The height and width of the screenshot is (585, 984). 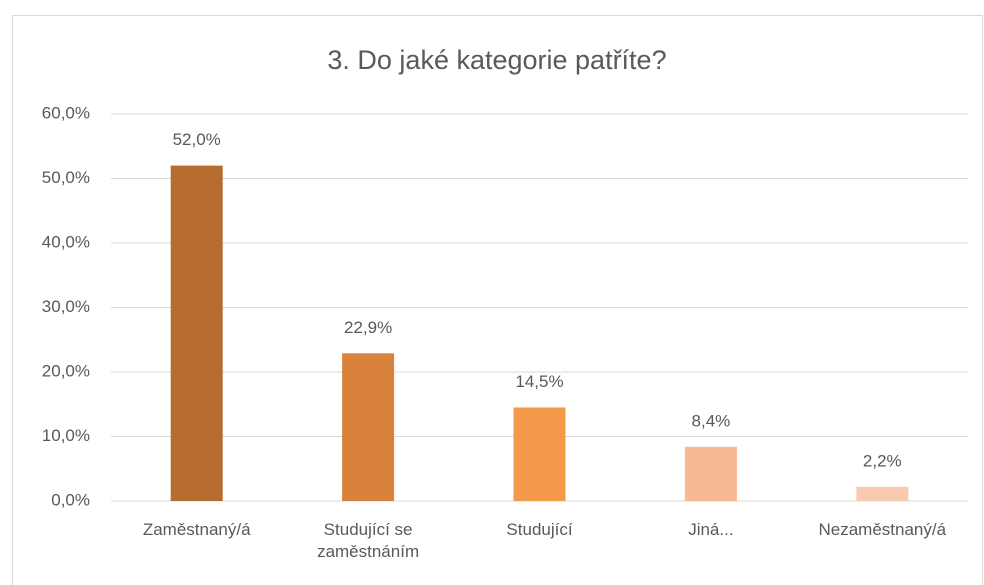 What do you see at coordinates (70, 499) in the screenshot?
I see `y-tick-label: 0,0%` at bounding box center [70, 499].